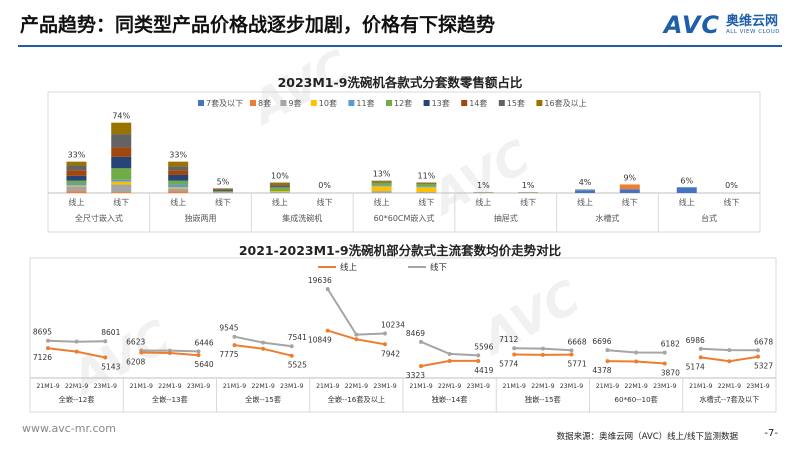 The height and width of the screenshot is (450, 800). What do you see at coordinates (69, 428) in the screenshot?
I see `footer-url: www.avc-mr.com` at bounding box center [69, 428].